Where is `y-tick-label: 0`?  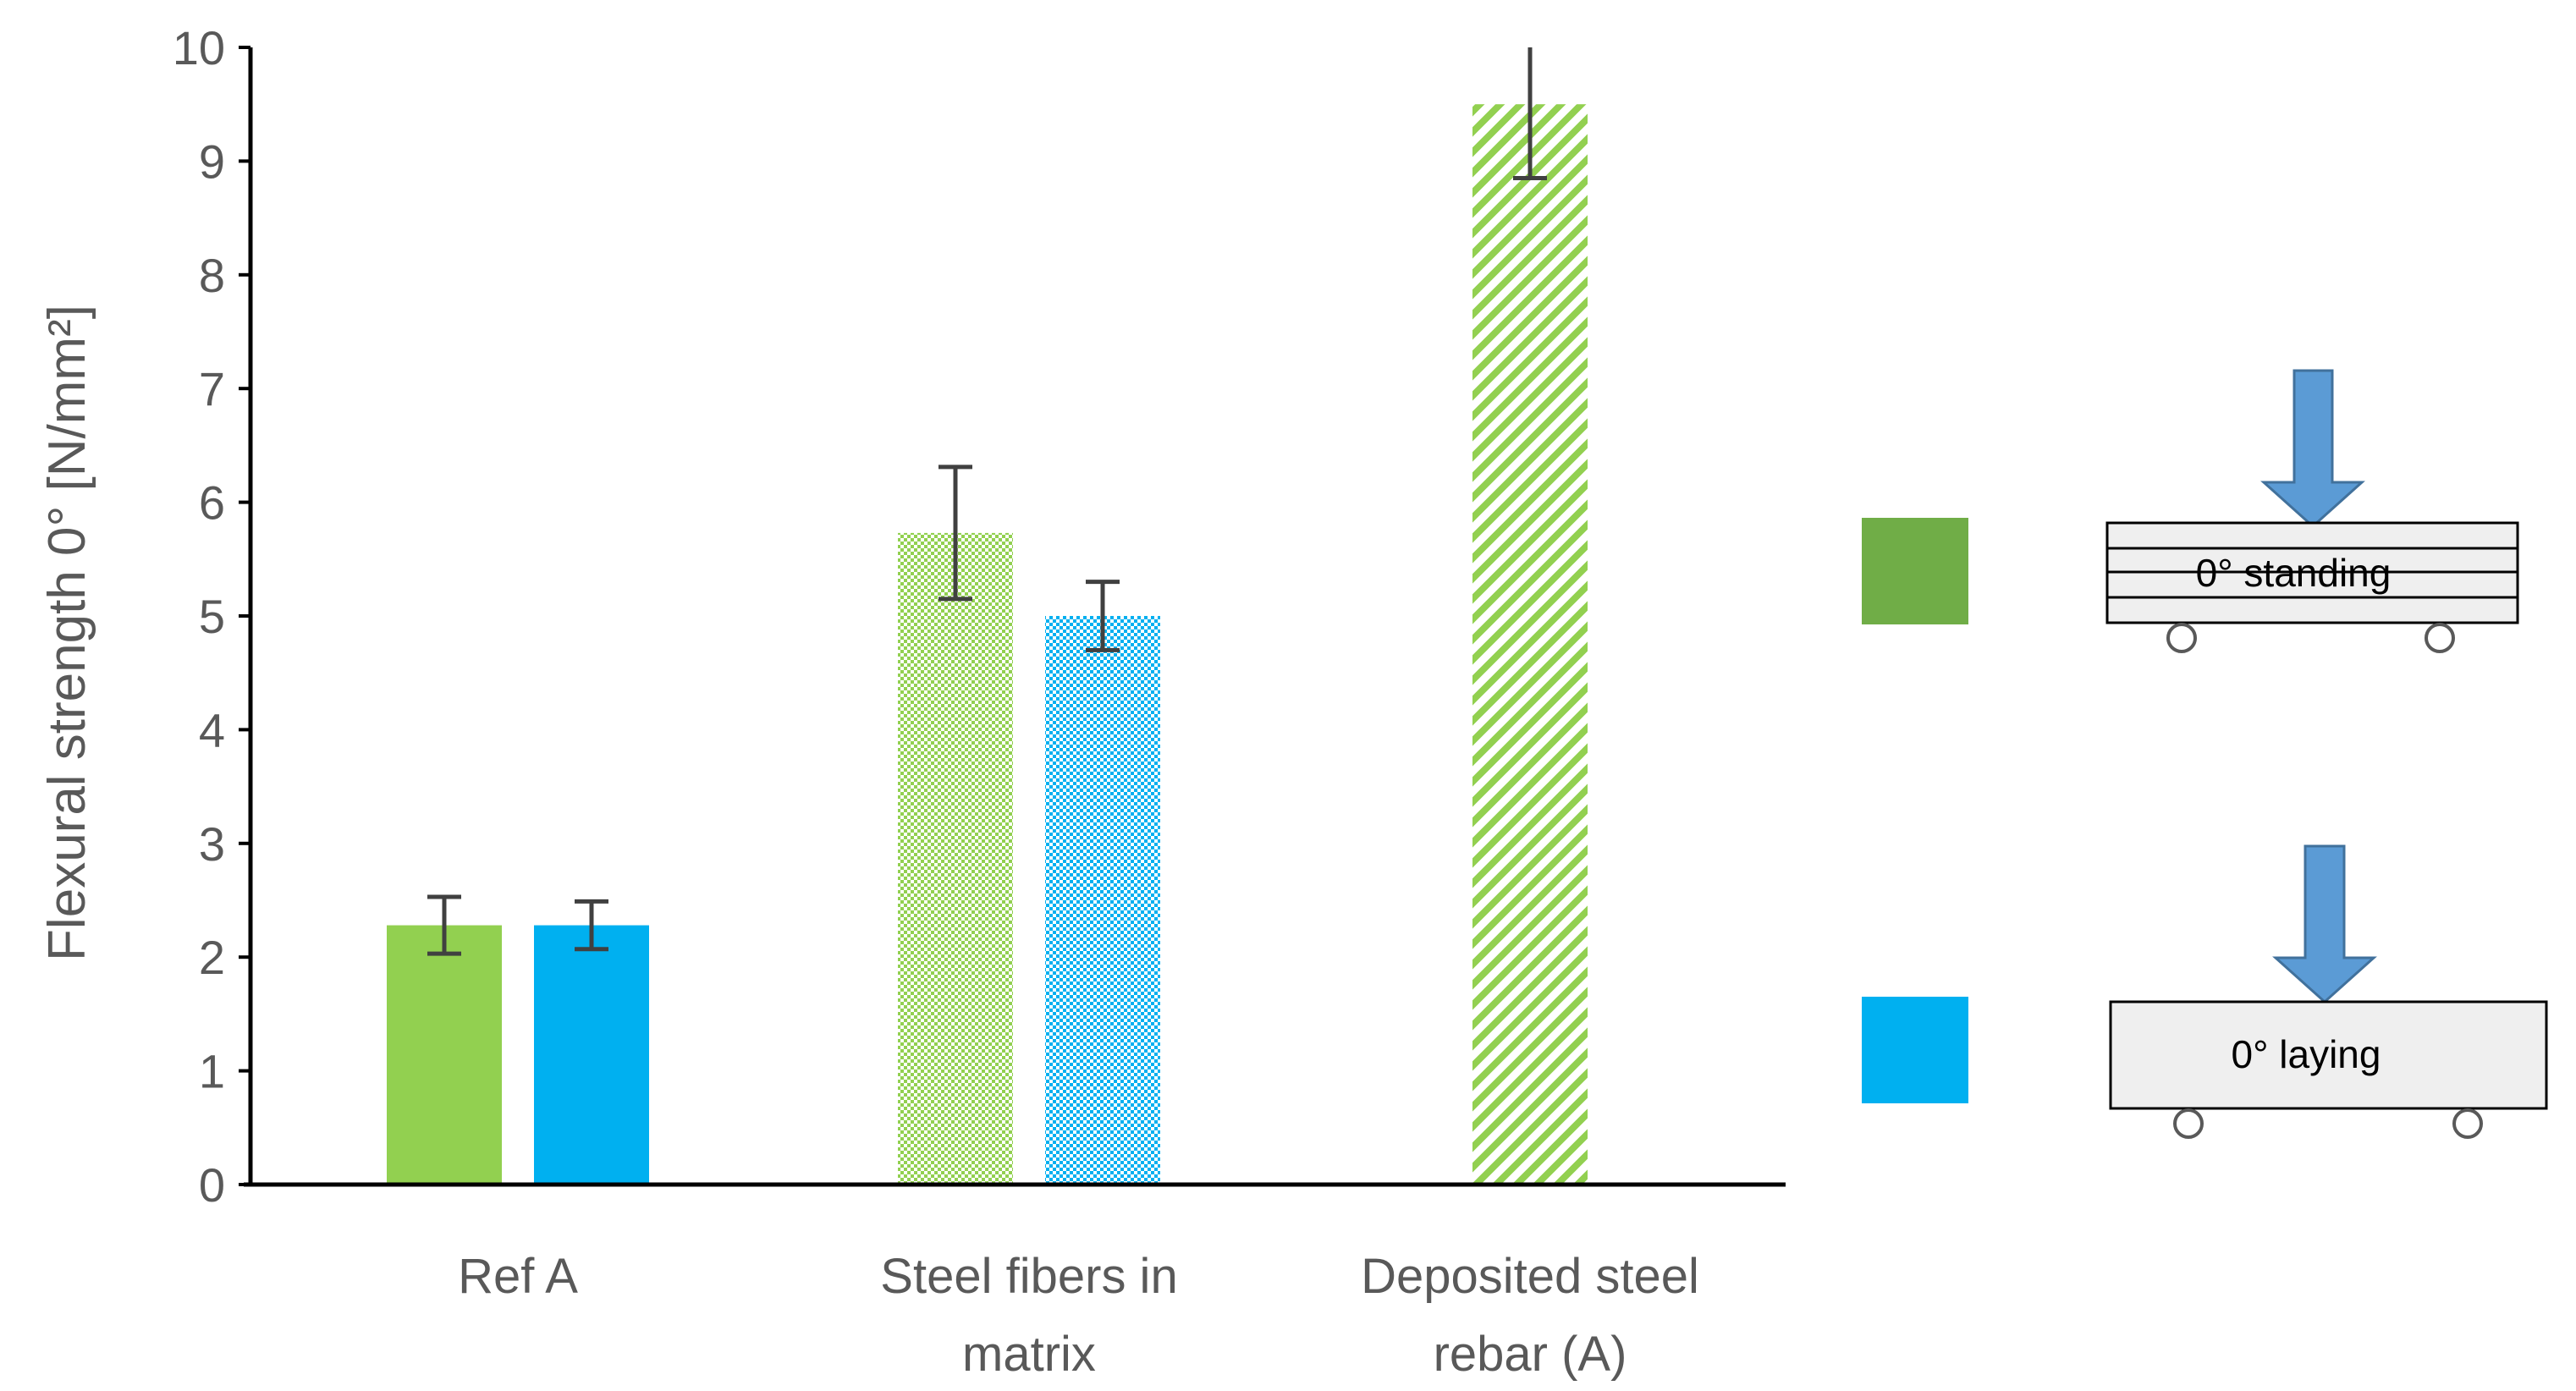 y-tick-label: 0 is located at coordinates (212, 1185).